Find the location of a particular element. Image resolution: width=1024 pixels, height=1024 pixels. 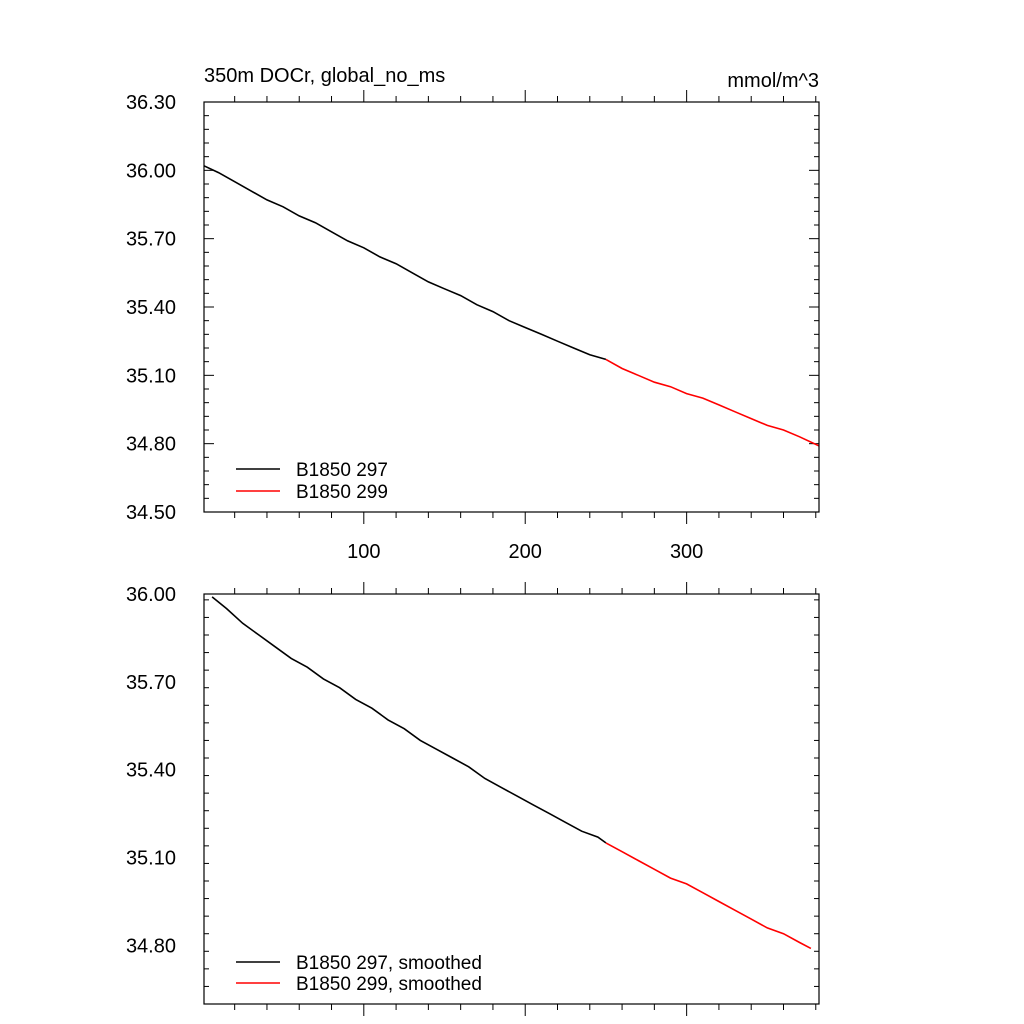

top-legend: B1850 297 B1850 299 is located at coordinates (312, 481).